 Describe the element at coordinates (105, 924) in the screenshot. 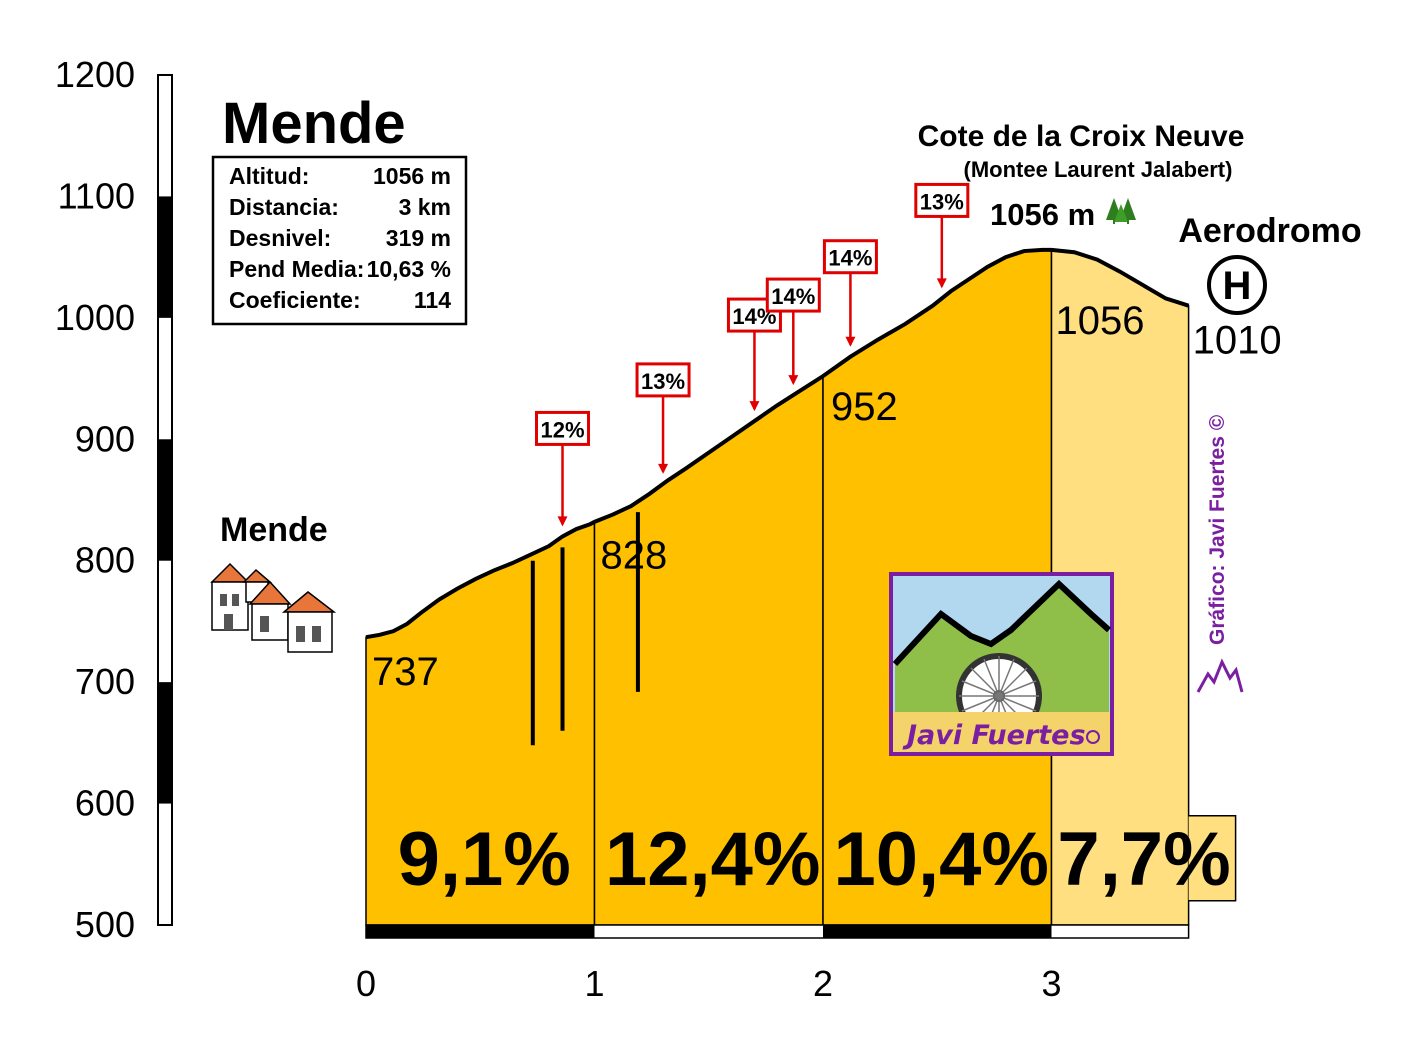

I see `y-tick-label: 500` at that location.